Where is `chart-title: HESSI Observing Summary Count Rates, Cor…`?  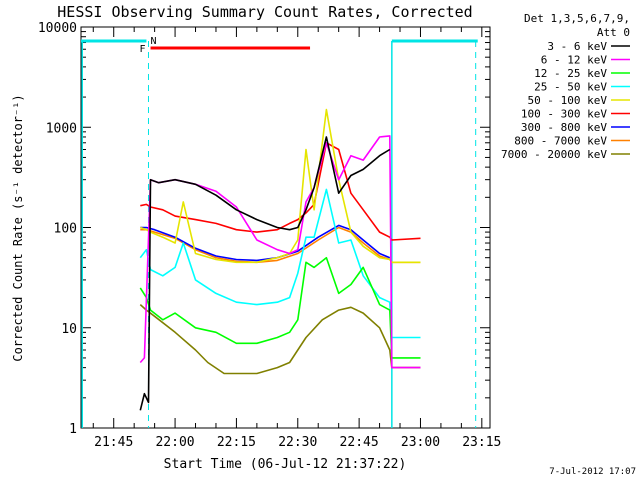 chart-title: HESSI Observing Summary Count Rates, Cor… is located at coordinates (264, 12).